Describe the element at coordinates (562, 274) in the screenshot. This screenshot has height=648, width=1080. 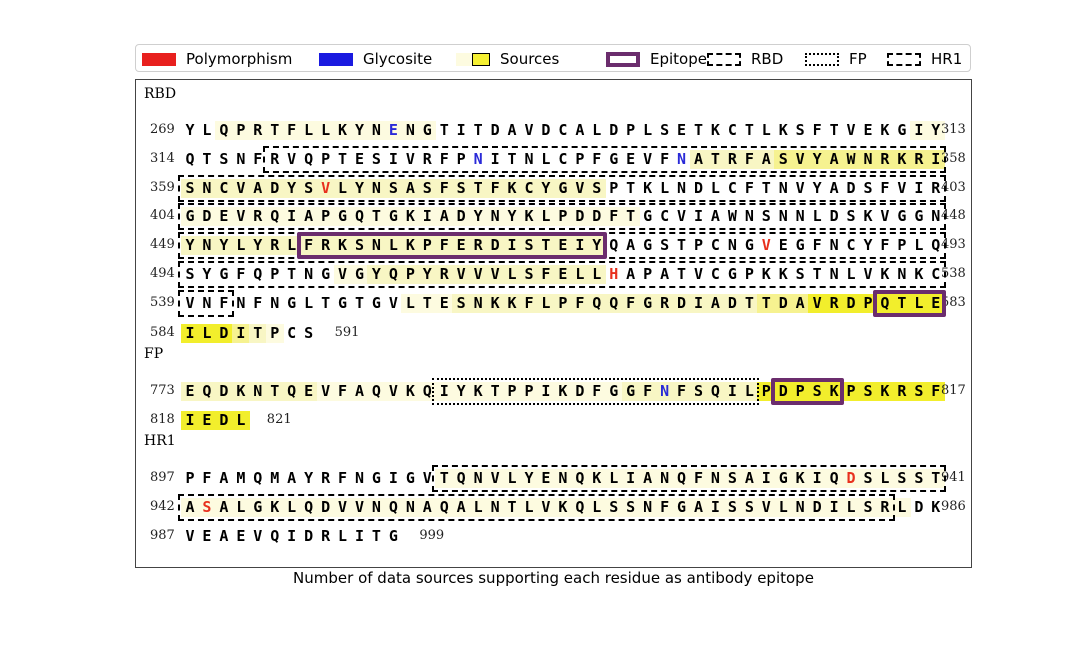
I see `residue-516: E` at that location.